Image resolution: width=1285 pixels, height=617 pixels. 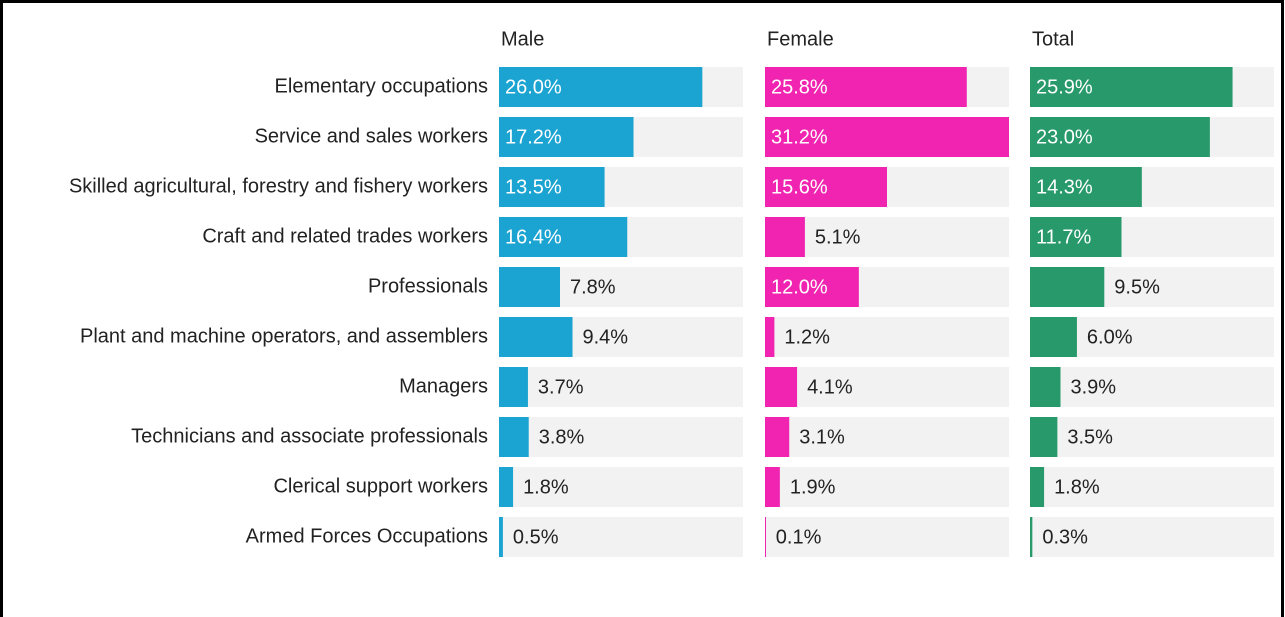 What do you see at coordinates (593, 287) in the screenshot?
I see `value-label: 7.8%` at bounding box center [593, 287].